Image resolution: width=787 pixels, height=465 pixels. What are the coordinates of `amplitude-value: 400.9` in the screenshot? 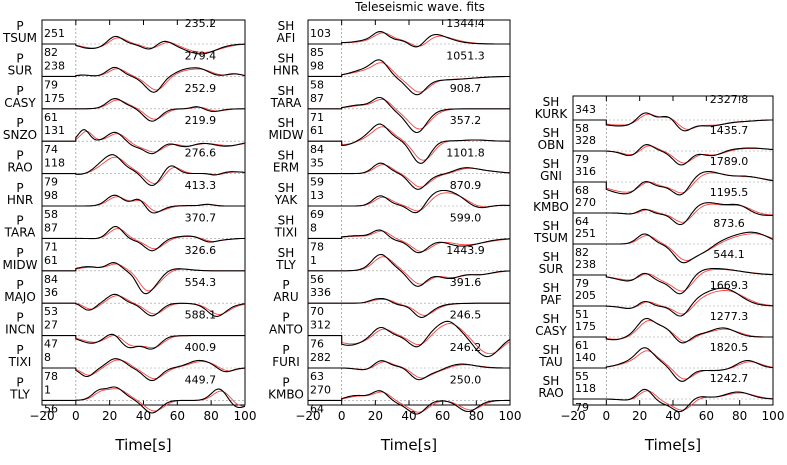 It's located at (201, 347).